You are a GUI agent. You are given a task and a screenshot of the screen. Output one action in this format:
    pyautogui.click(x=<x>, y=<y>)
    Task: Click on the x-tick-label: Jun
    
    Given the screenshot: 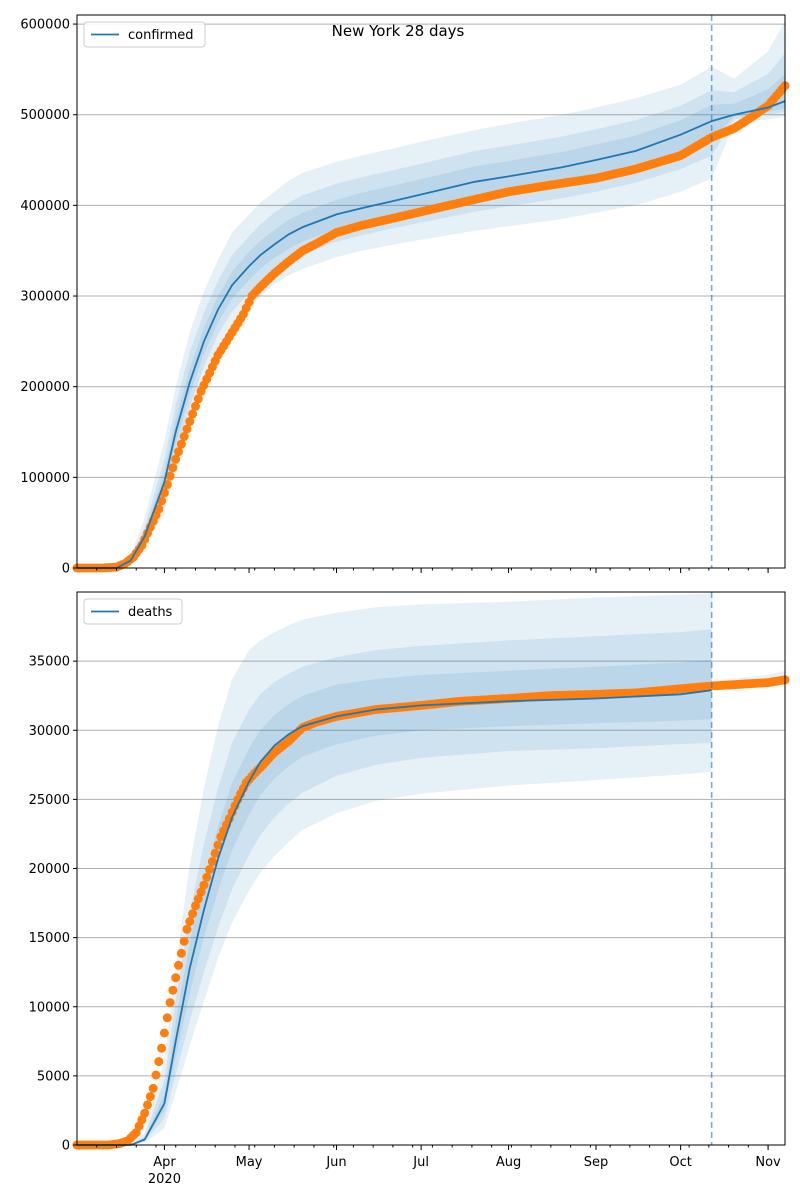 What is the action you would take?
    pyautogui.click(x=335, y=1162)
    